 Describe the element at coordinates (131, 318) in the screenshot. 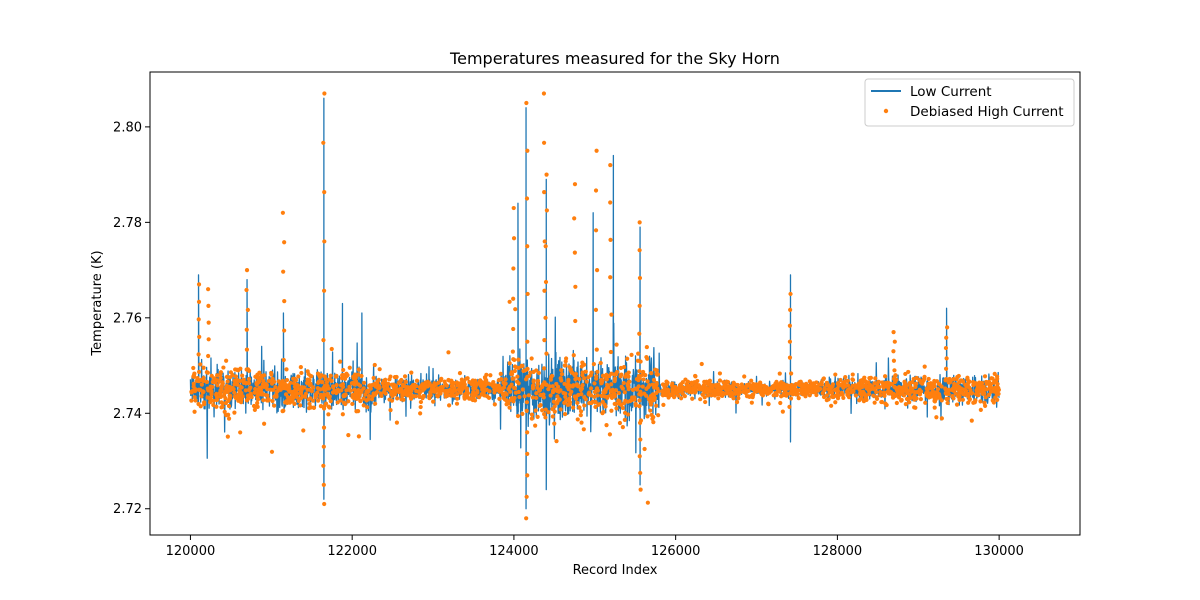

I see `y-axis: 2.72 2.74 2.76 2.78 2.80` at that location.